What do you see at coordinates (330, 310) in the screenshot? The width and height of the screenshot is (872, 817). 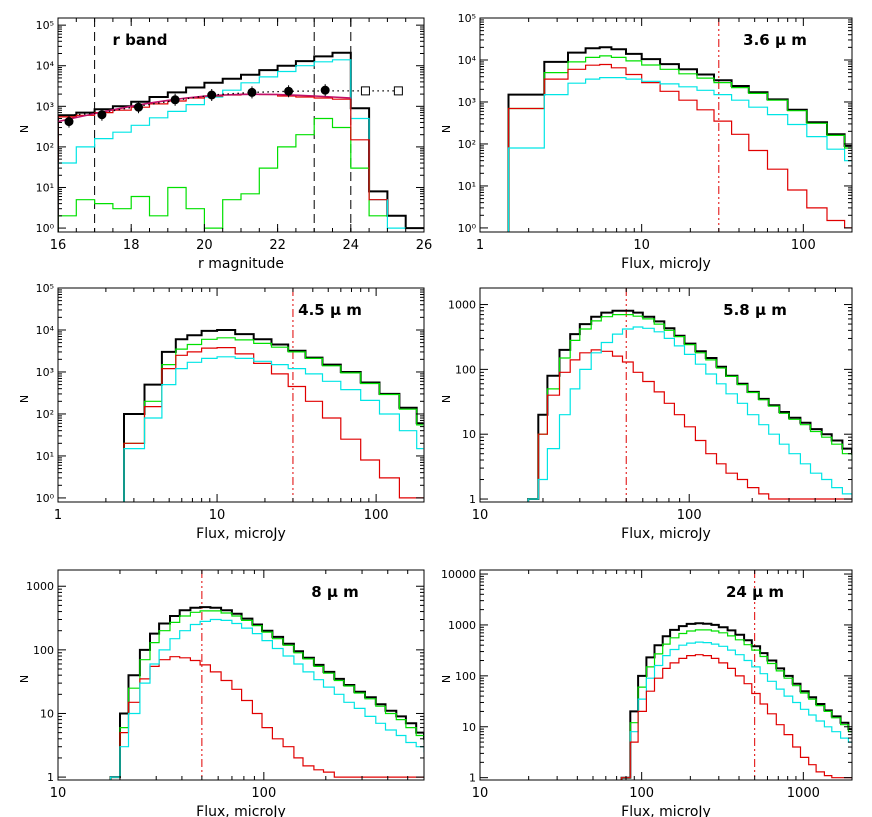 I see `panel-title: 4.5 μ m` at bounding box center [330, 310].